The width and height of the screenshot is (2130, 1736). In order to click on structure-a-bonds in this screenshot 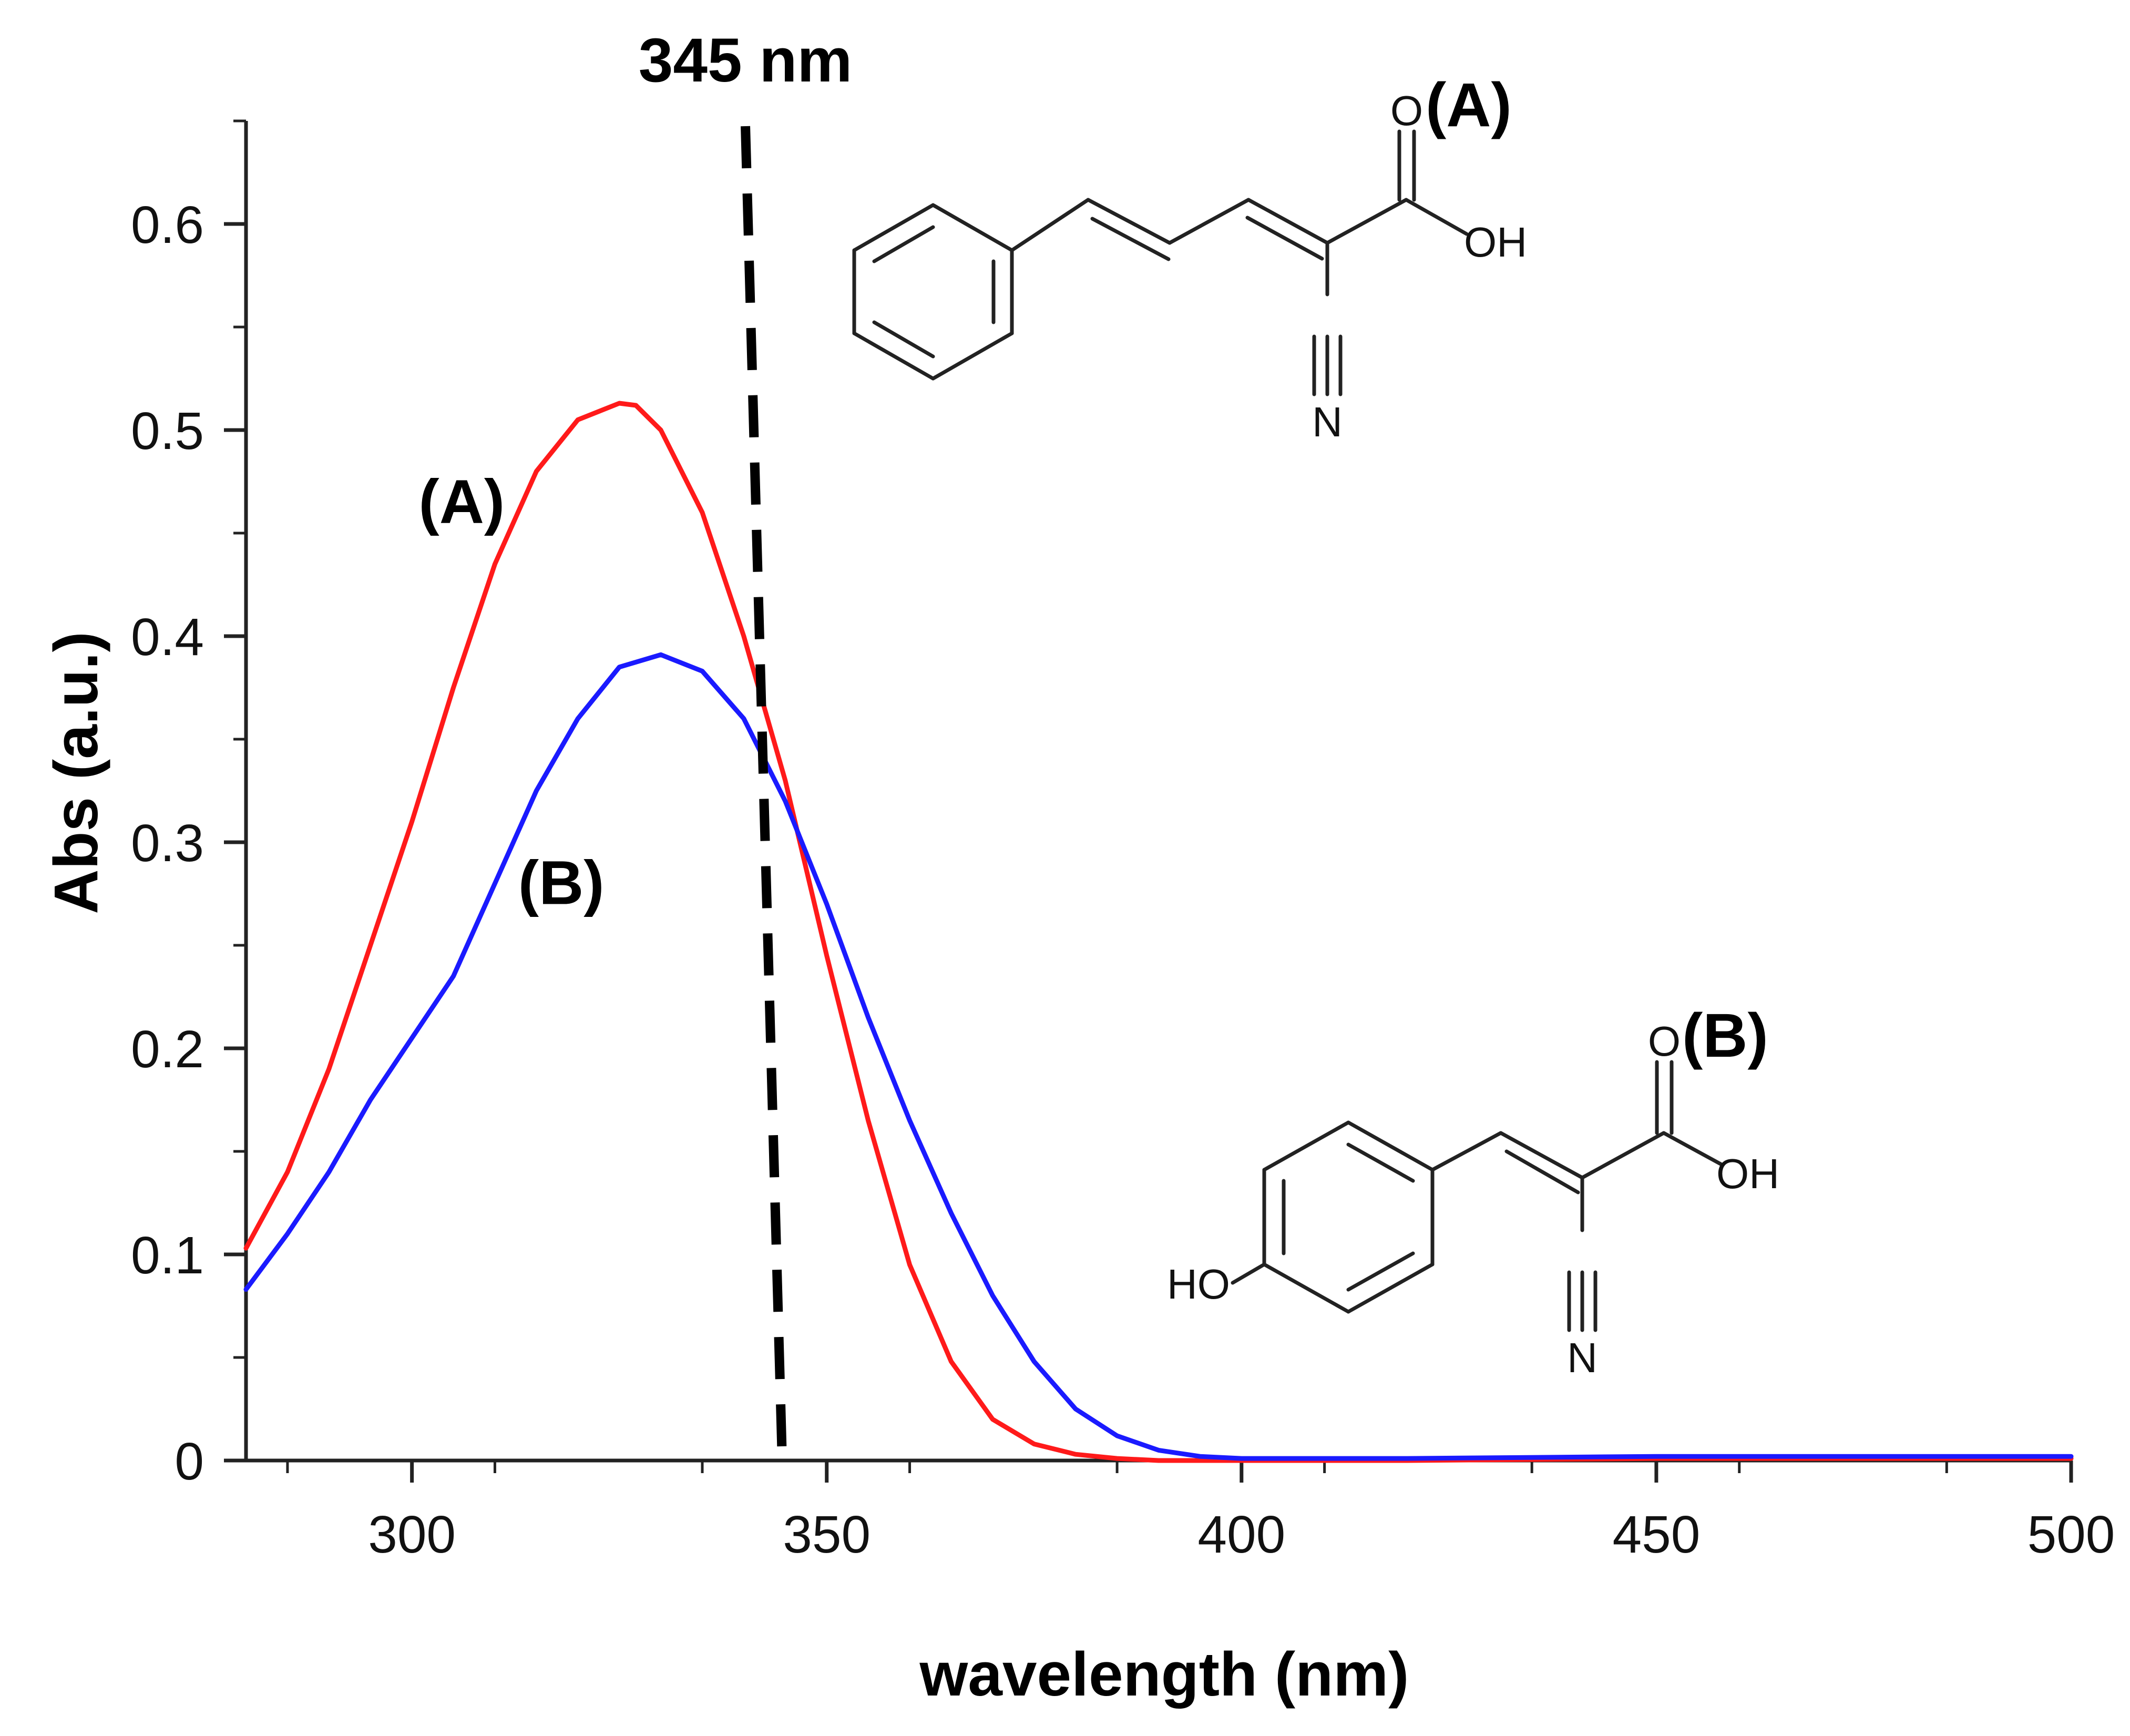, I will do `click(1160, 262)`.